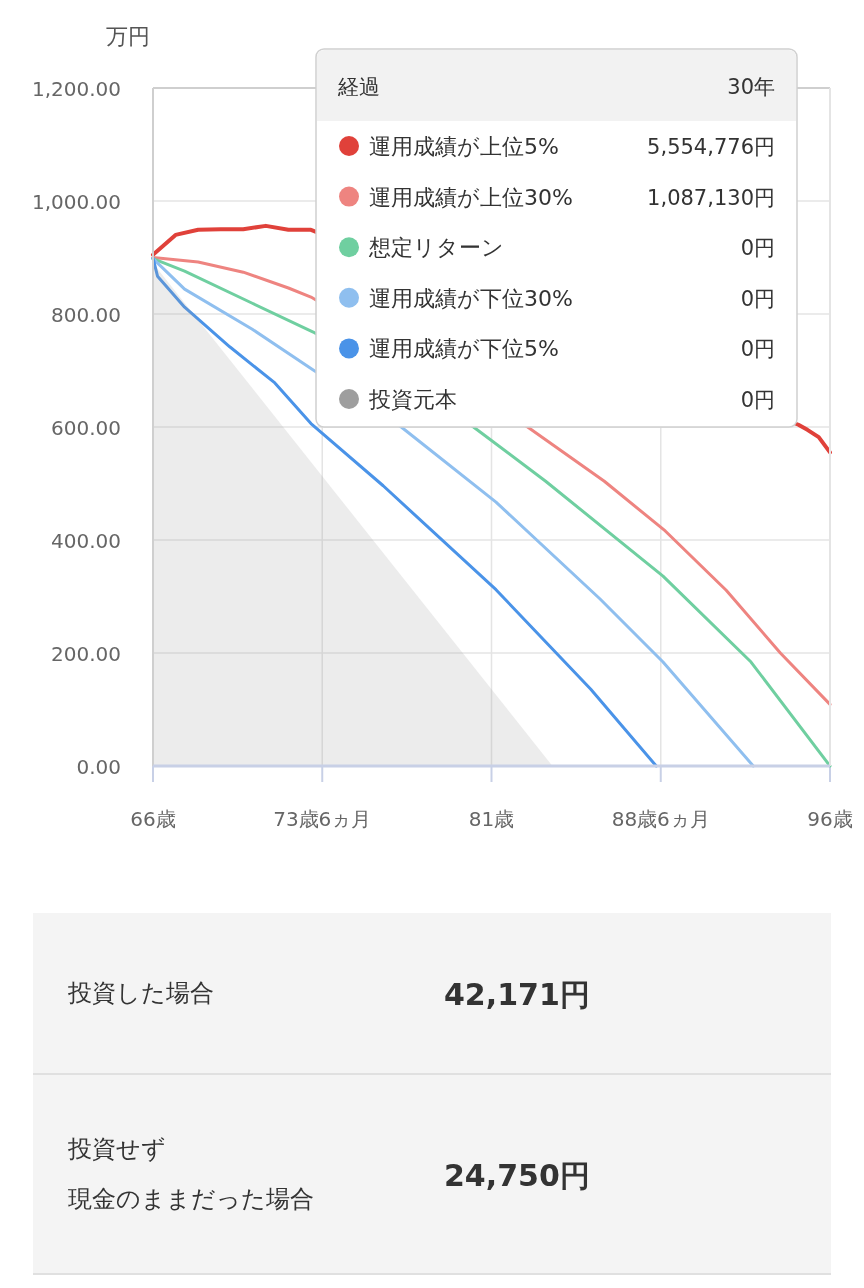 The image size is (864, 1288). What do you see at coordinates (471, 197) in the screenshot?
I see `legend-label: 運用成績が上位30%` at bounding box center [471, 197].